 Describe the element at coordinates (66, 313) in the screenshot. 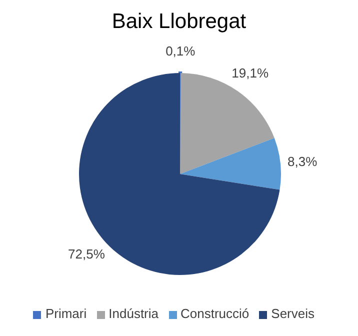

I see `legend-label: Primari` at that location.